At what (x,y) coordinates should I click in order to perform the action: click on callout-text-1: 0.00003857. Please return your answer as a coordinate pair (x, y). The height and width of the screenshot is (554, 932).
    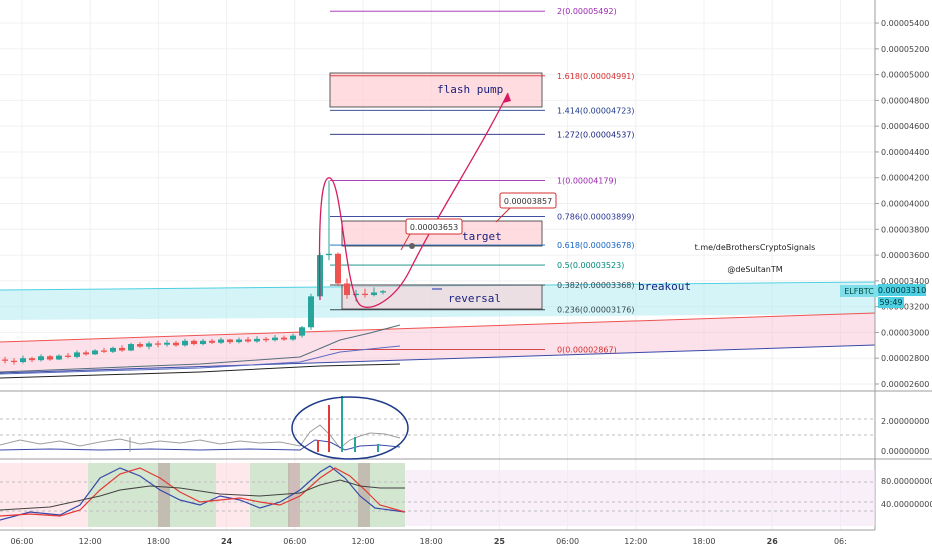
    Looking at the image, I should click on (528, 201).